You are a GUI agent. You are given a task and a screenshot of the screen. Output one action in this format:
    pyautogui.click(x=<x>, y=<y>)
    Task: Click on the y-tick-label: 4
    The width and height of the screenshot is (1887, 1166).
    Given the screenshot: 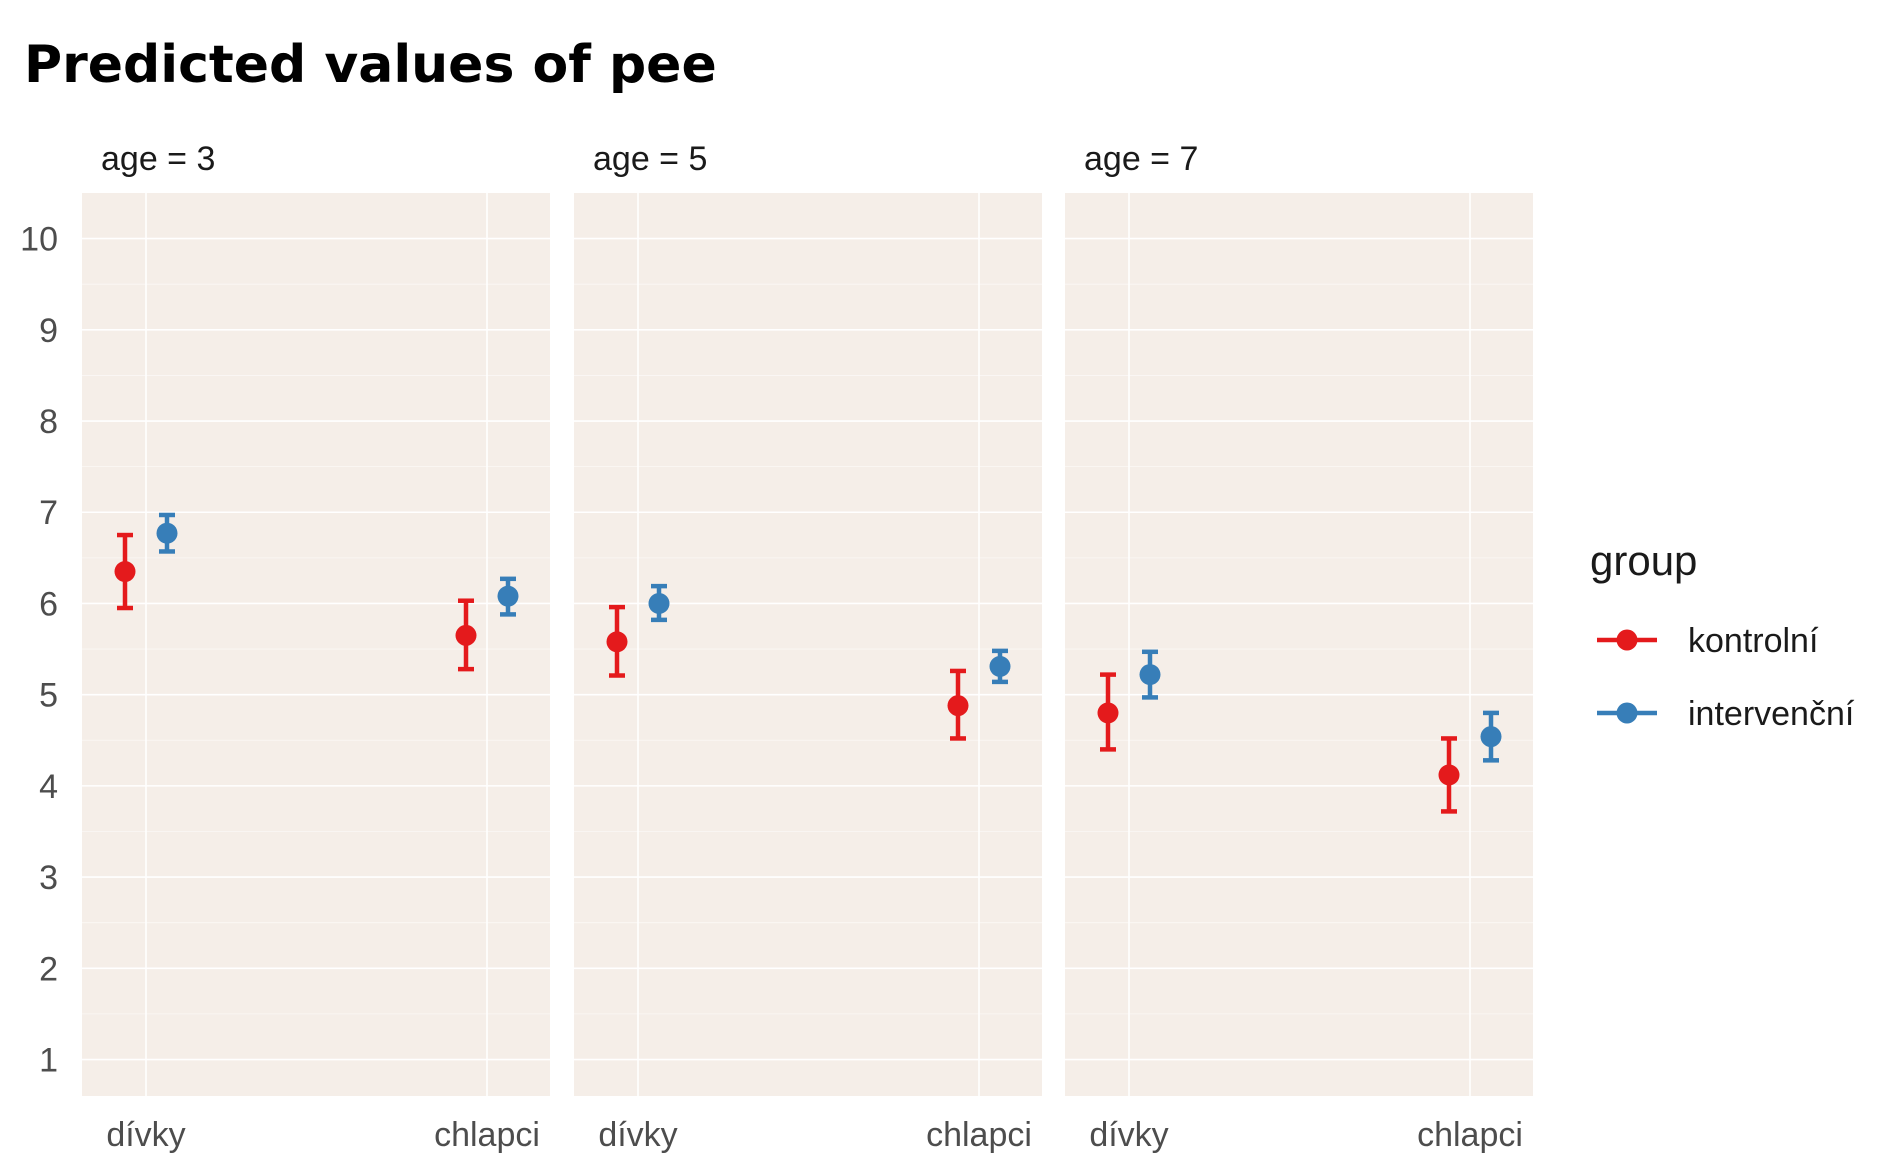 What is the action you would take?
    pyautogui.click(x=48, y=787)
    